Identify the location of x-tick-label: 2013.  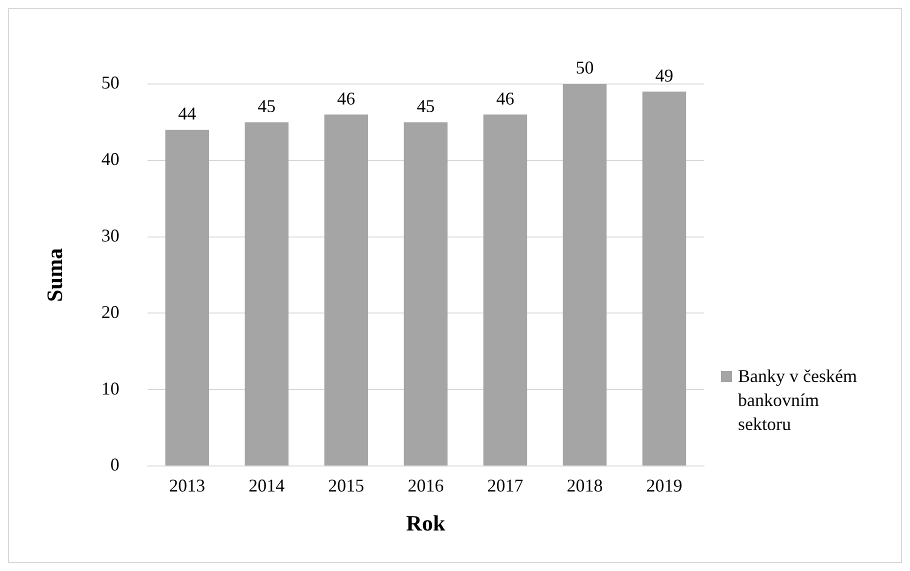
(187, 486).